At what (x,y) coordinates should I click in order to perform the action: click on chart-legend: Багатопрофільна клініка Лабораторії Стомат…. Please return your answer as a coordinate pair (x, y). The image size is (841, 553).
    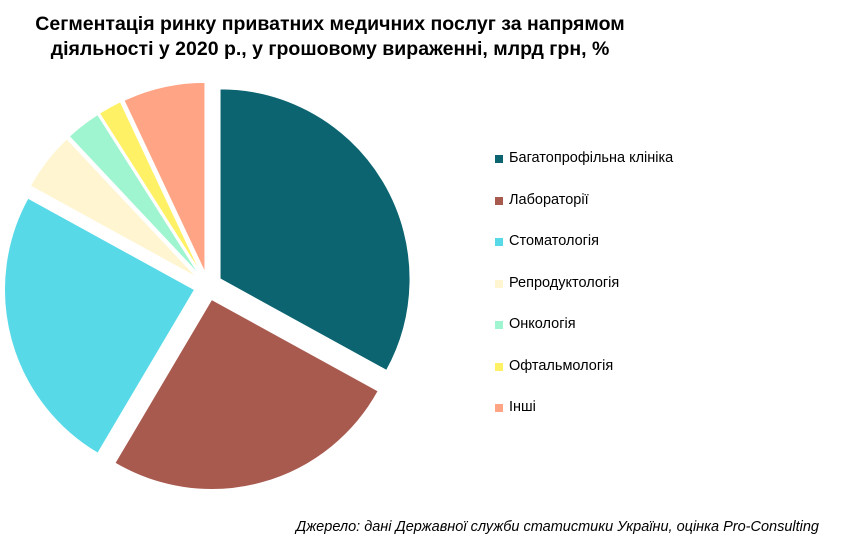
    Looking at the image, I should click on (584, 295).